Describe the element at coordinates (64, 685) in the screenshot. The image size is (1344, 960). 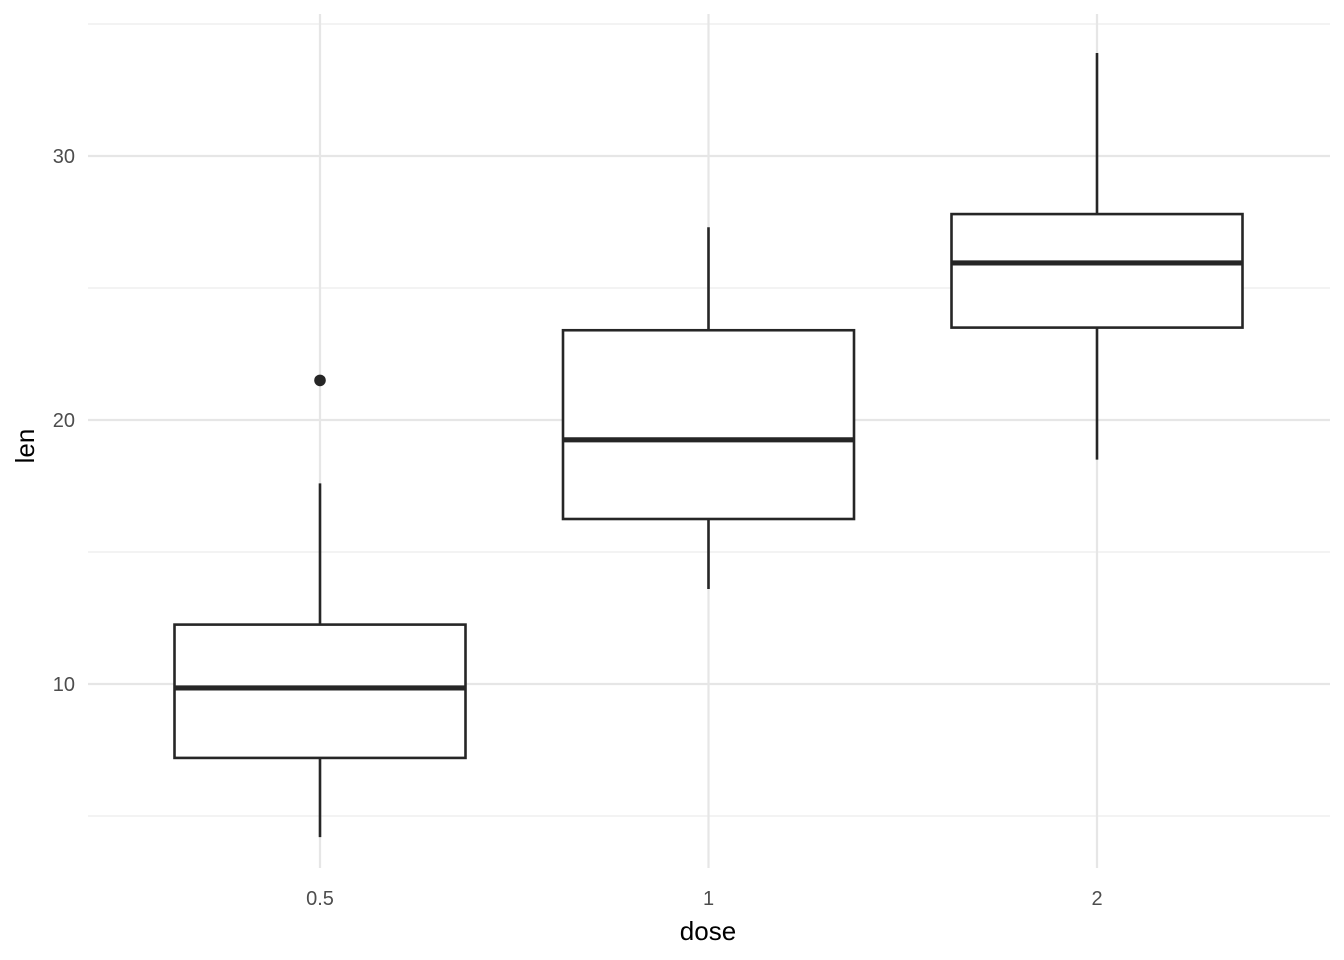
I see `y-tick-label: 10` at that location.